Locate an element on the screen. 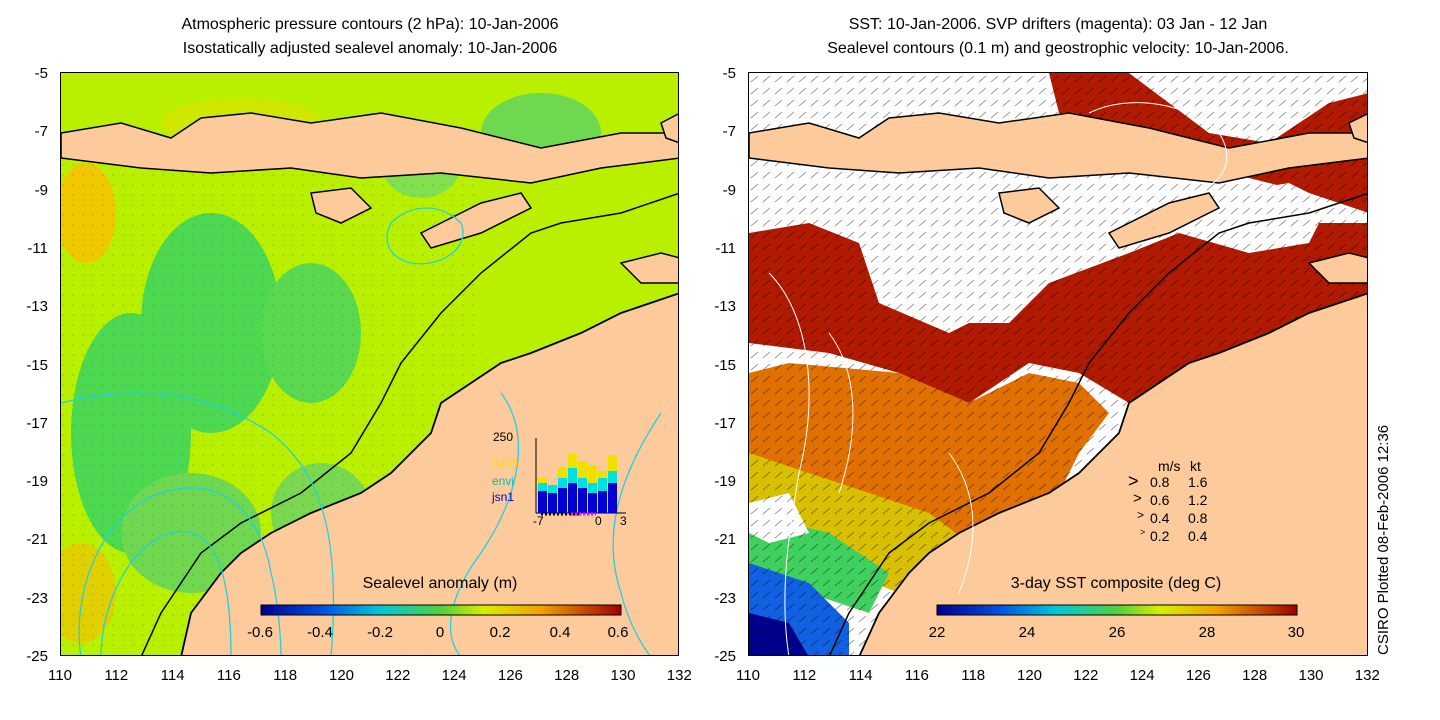 The width and height of the screenshot is (1440, 720). velocity-legend-ms: 0.6 is located at coordinates (1160, 500).